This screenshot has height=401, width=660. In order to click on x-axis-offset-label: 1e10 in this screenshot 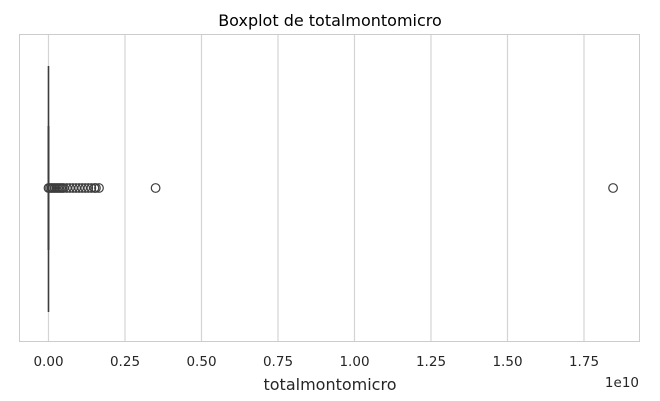, I will do `click(622, 383)`.